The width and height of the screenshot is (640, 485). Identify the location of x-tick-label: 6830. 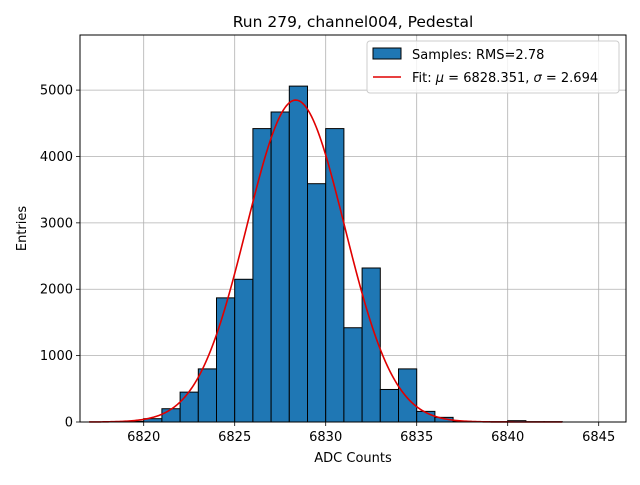
(325, 437).